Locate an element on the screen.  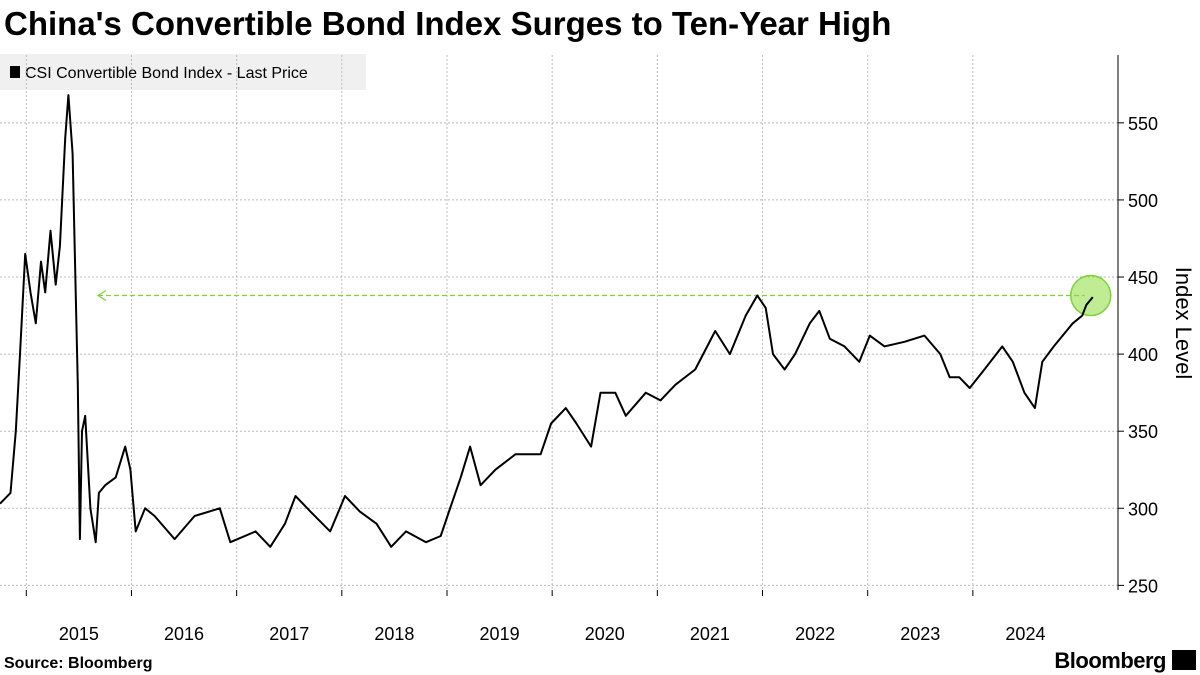
y-tick-label: 400 is located at coordinates (1143, 355).